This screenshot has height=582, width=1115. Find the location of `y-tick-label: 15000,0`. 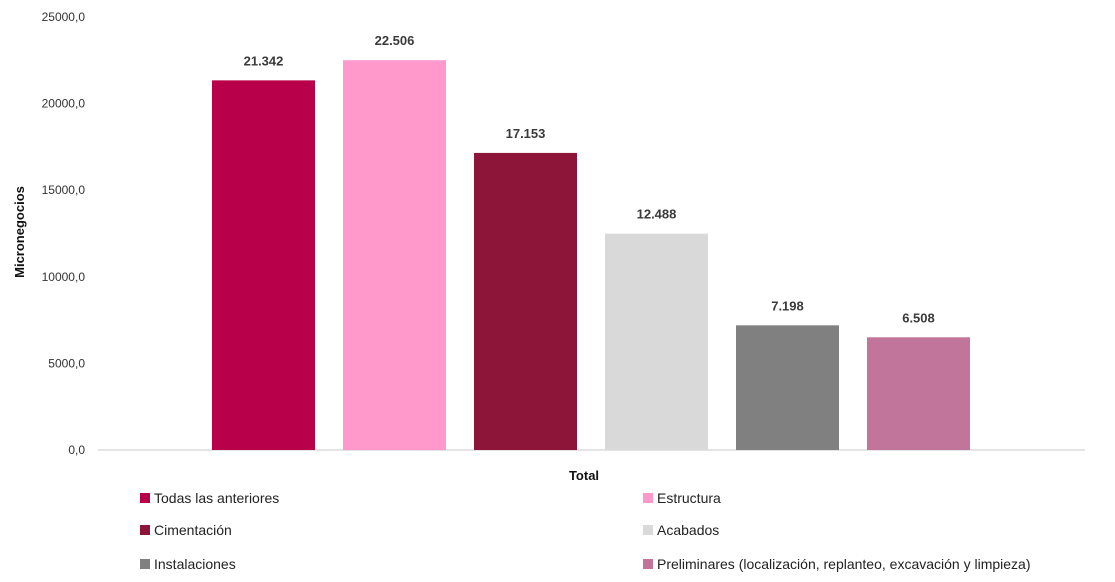

y-tick-label: 15000,0 is located at coordinates (64, 190).